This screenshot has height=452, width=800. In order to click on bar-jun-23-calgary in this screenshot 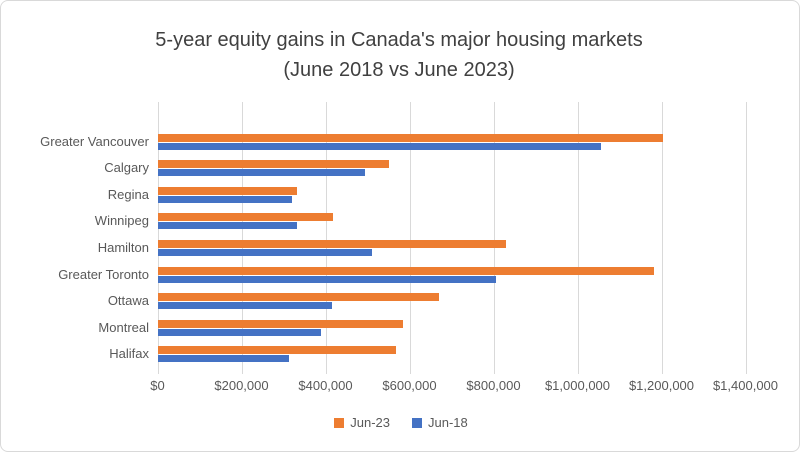, I will do `click(273, 164)`.